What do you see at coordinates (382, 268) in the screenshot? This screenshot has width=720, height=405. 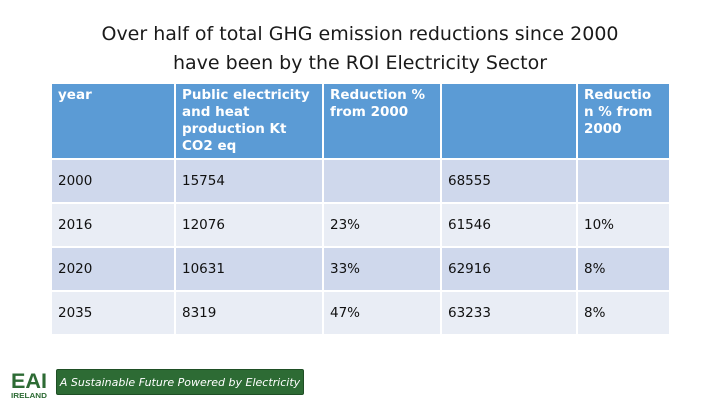 I see `table-cell: 33%` at bounding box center [382, 268].